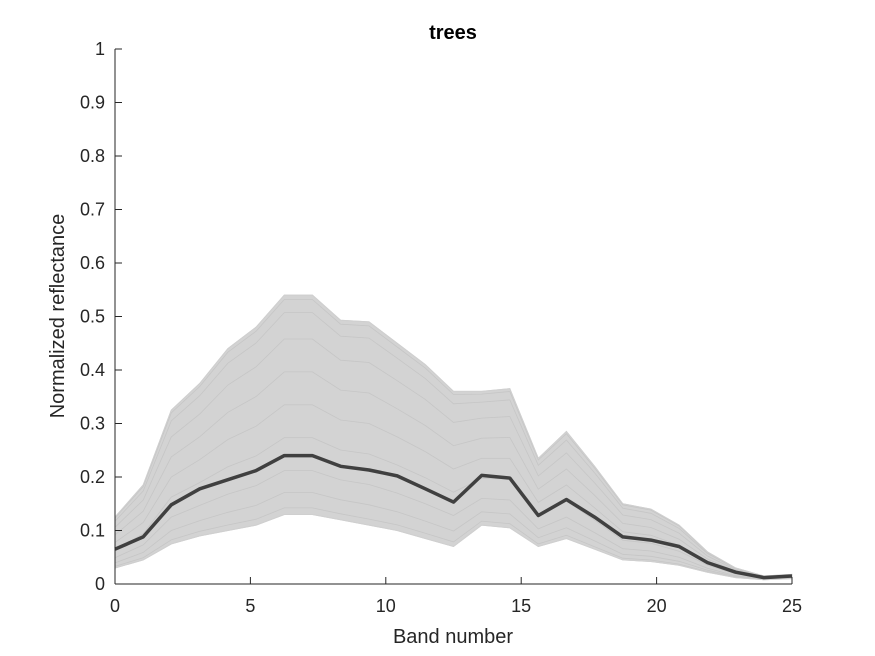  Describe the element at coordinates (92, 477) in the screenshot. I see `y-tick-label: 0.2` at that location.